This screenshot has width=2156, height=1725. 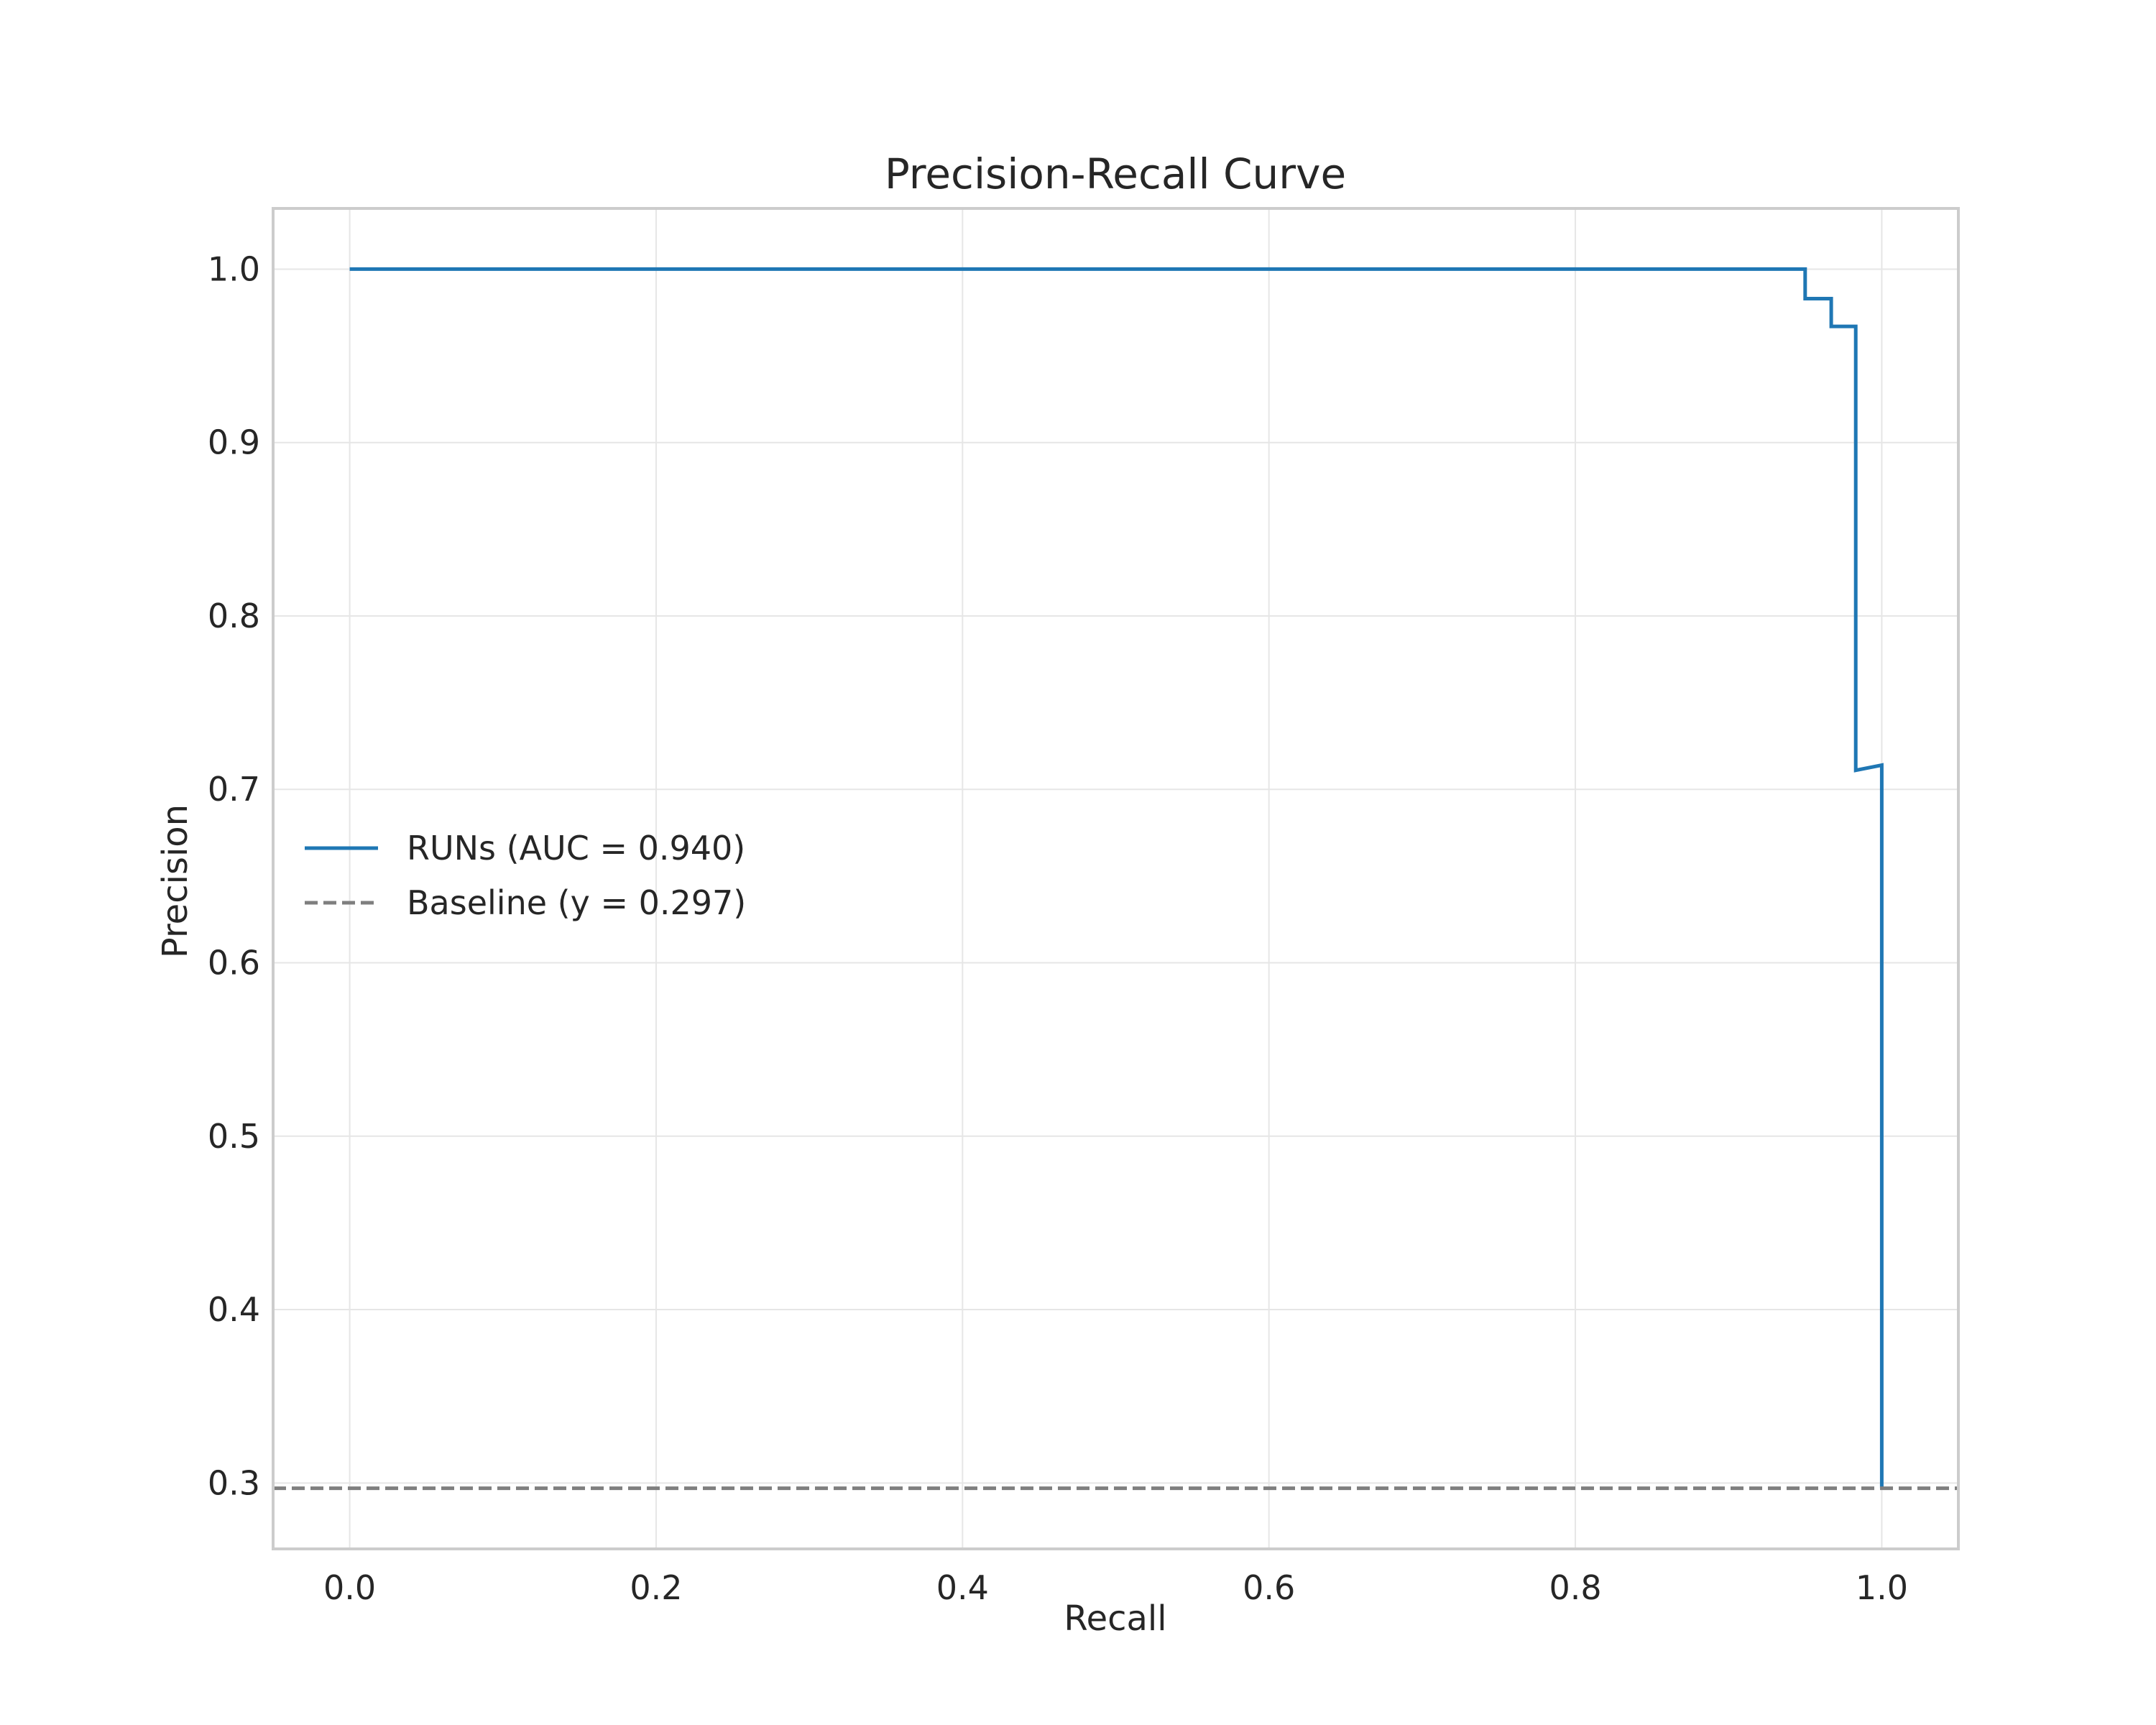 What do you see at coordinates (234, 875) in the screenshot?
I see `y-tick-labels: 0.3 0.4 0.5 0.6 0.7 0.8 0.9 1.0` at bounding box center [234, 875].